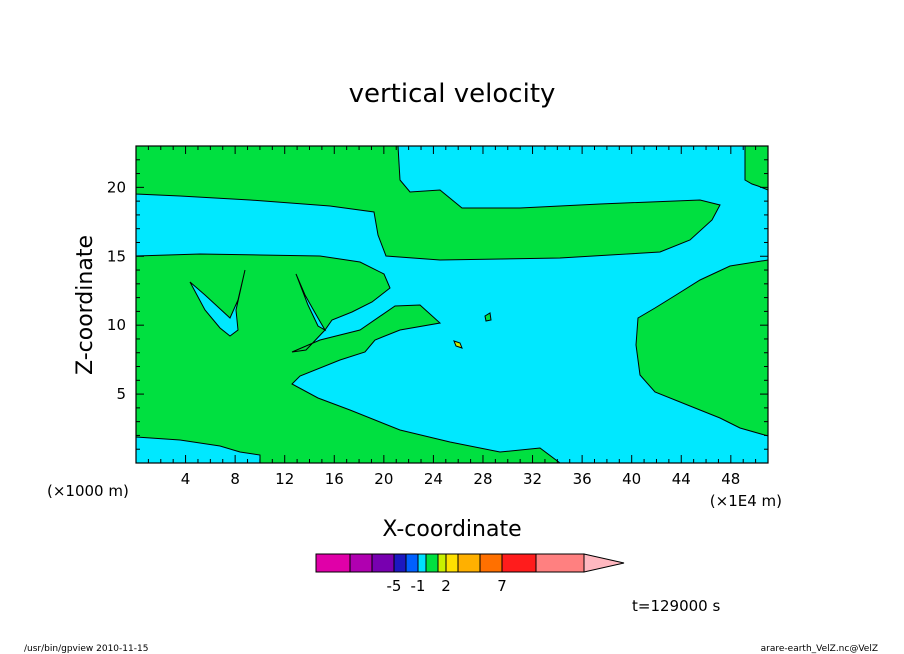 This screenshot has width=904, height=654. What do you see at coordinates (217, 303) in the screenshot?
I see `notch-left` at bounding box center [217, 303].